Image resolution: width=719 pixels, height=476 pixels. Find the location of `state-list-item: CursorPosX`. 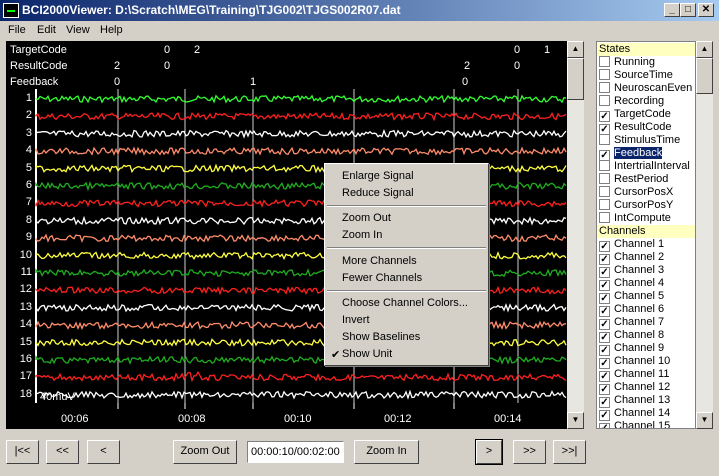

state-list-item: CursorPosX is located at coordinates (647, 192).